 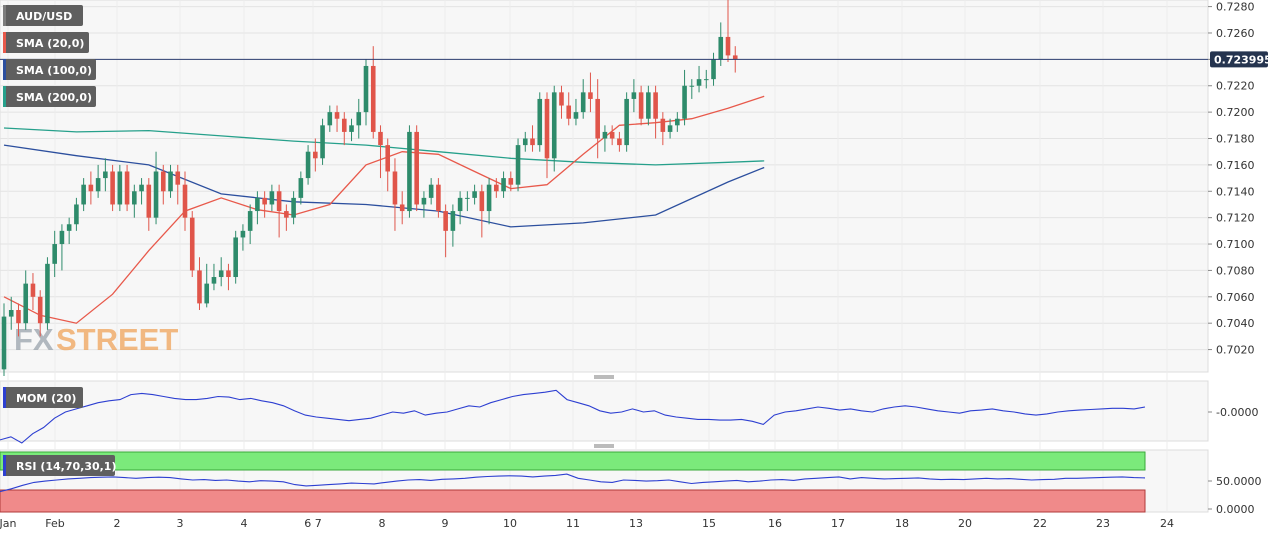 I want to click on rsi-line, so click(x=573, y=483).